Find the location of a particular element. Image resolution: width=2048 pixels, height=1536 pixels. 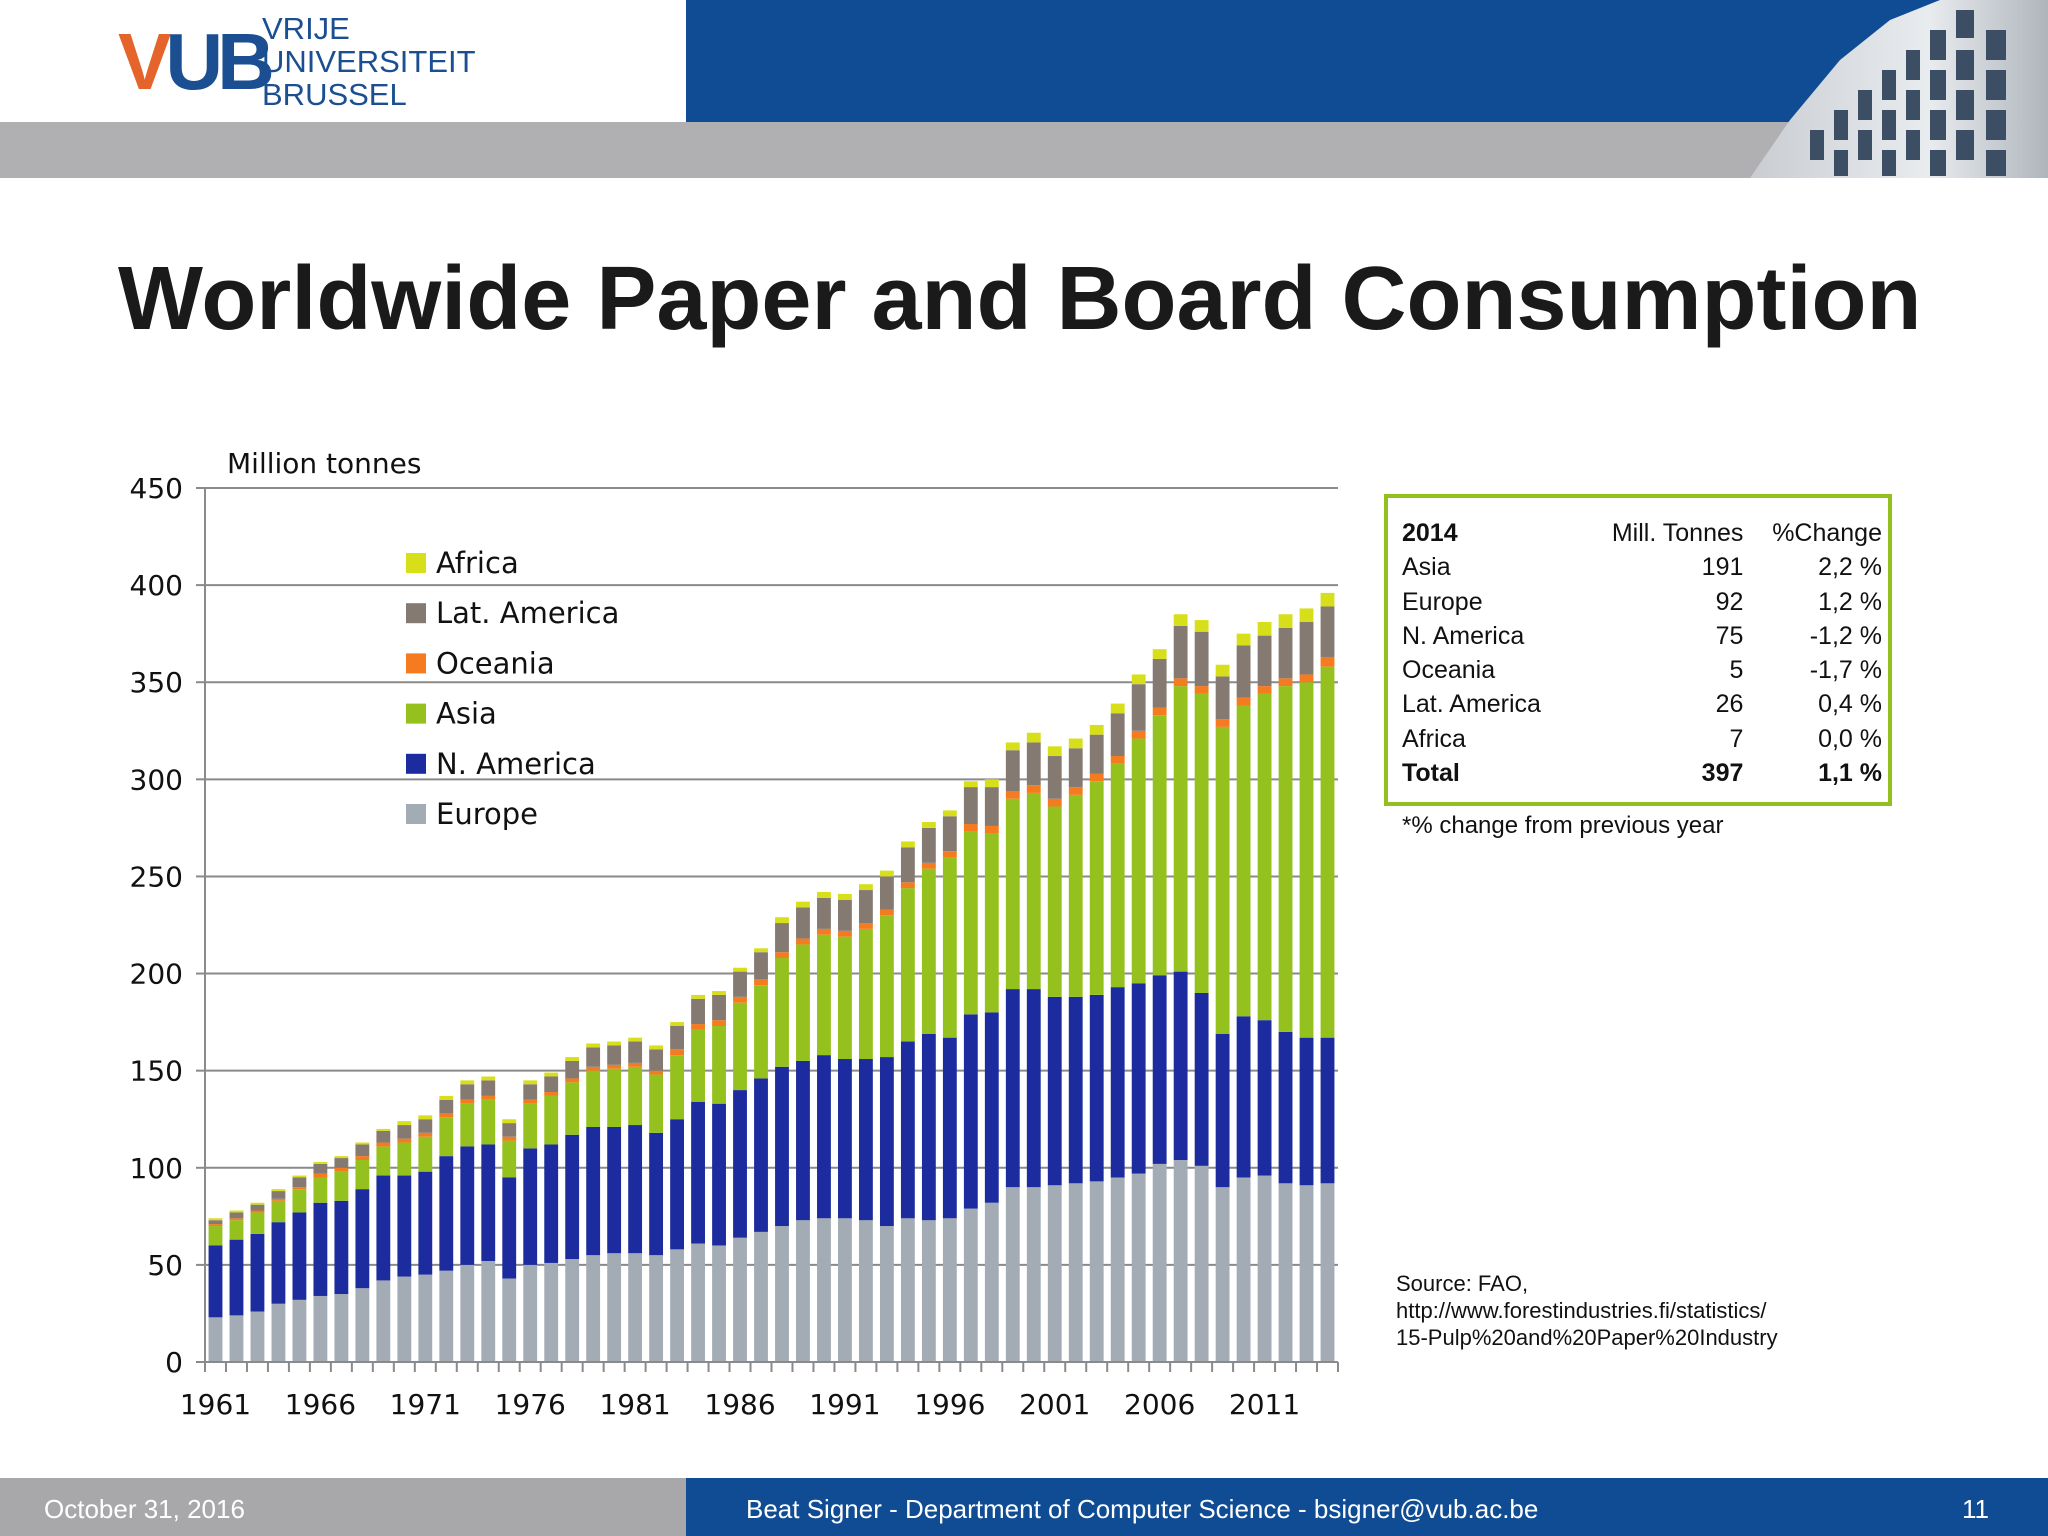

region-change: 1,2 % is located at coordinates (1850, 601).